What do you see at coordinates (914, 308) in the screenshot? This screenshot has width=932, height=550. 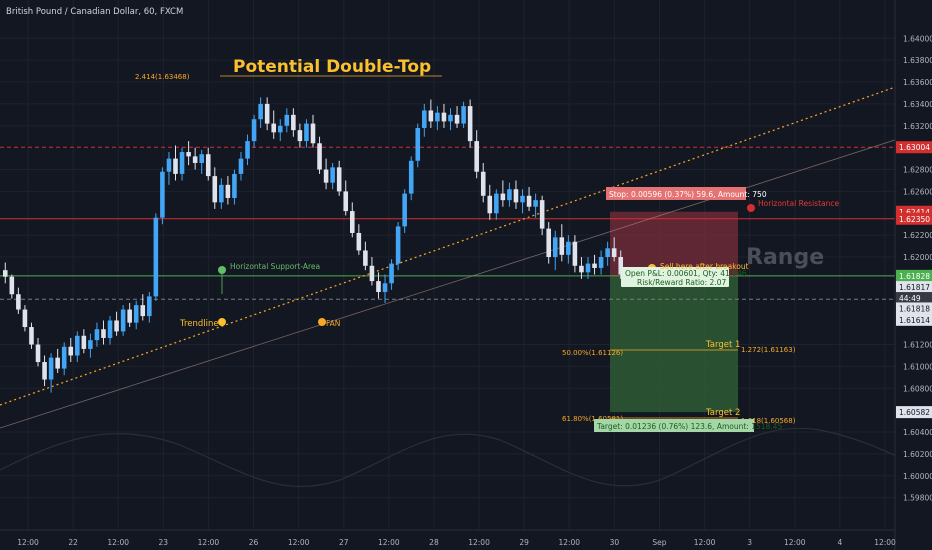 I see `price-badge-label: 1.61818` at bounding box center [914, 308].